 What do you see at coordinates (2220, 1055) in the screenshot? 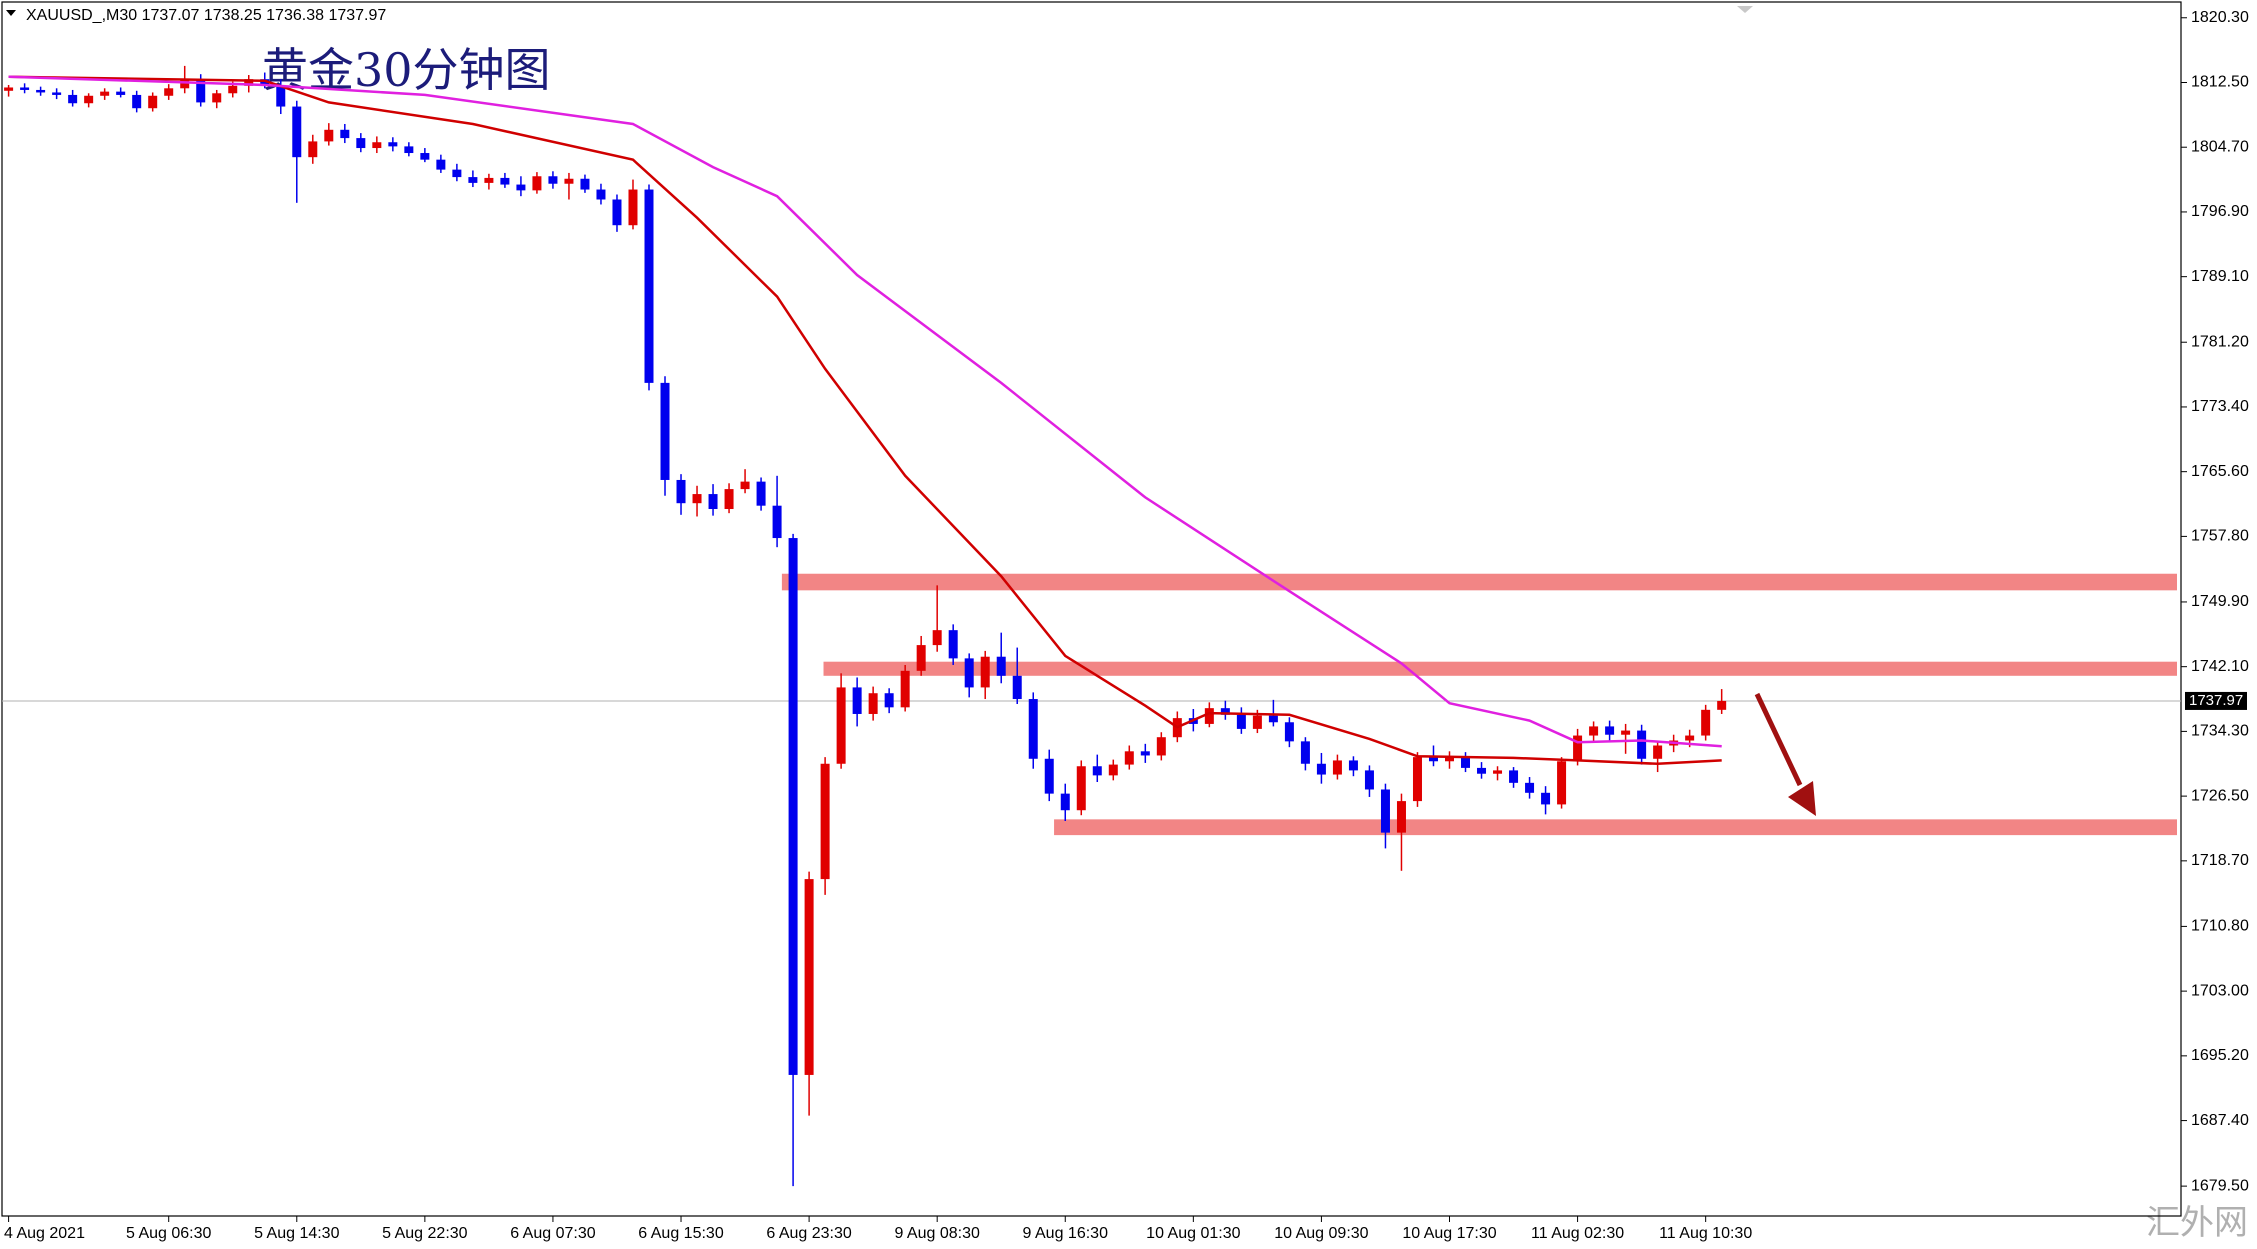
I see `y-tick-label: 1695.20` at bounding box center [2220, 1055].